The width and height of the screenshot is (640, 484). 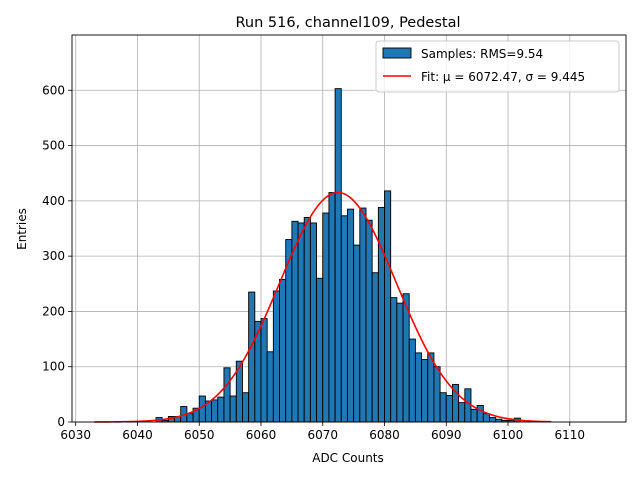 What do you see at coordinates (53, 90) in the screenshot?
I see `y-tick-label: 600` at bounding box center [53, 90].